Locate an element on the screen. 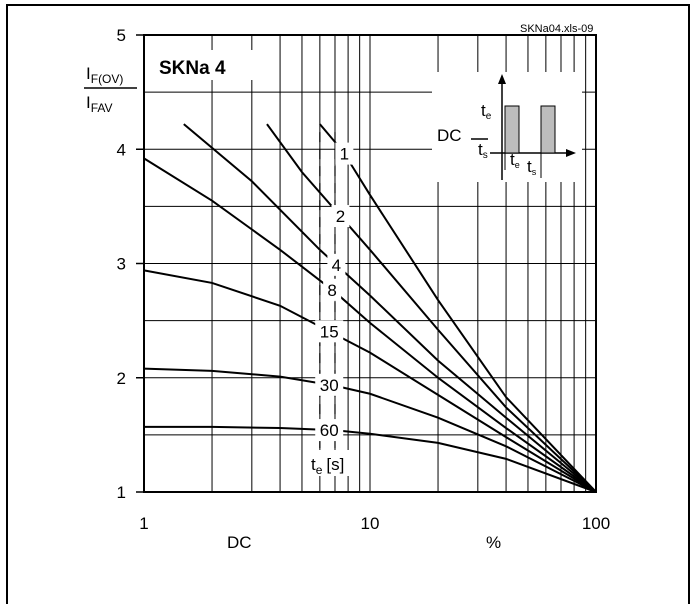  series-label-60: 60 is located at coordinates (329, 430).